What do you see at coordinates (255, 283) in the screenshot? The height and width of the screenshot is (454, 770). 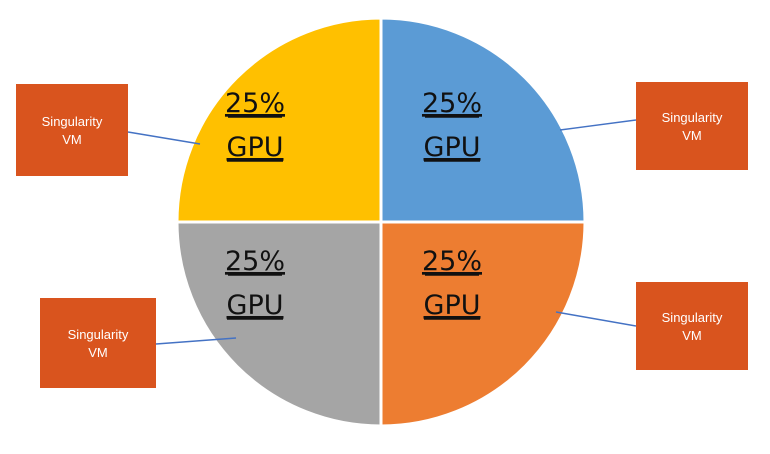 I see `slice-label-3: 25% GPU` at bounding box center [255, 283].